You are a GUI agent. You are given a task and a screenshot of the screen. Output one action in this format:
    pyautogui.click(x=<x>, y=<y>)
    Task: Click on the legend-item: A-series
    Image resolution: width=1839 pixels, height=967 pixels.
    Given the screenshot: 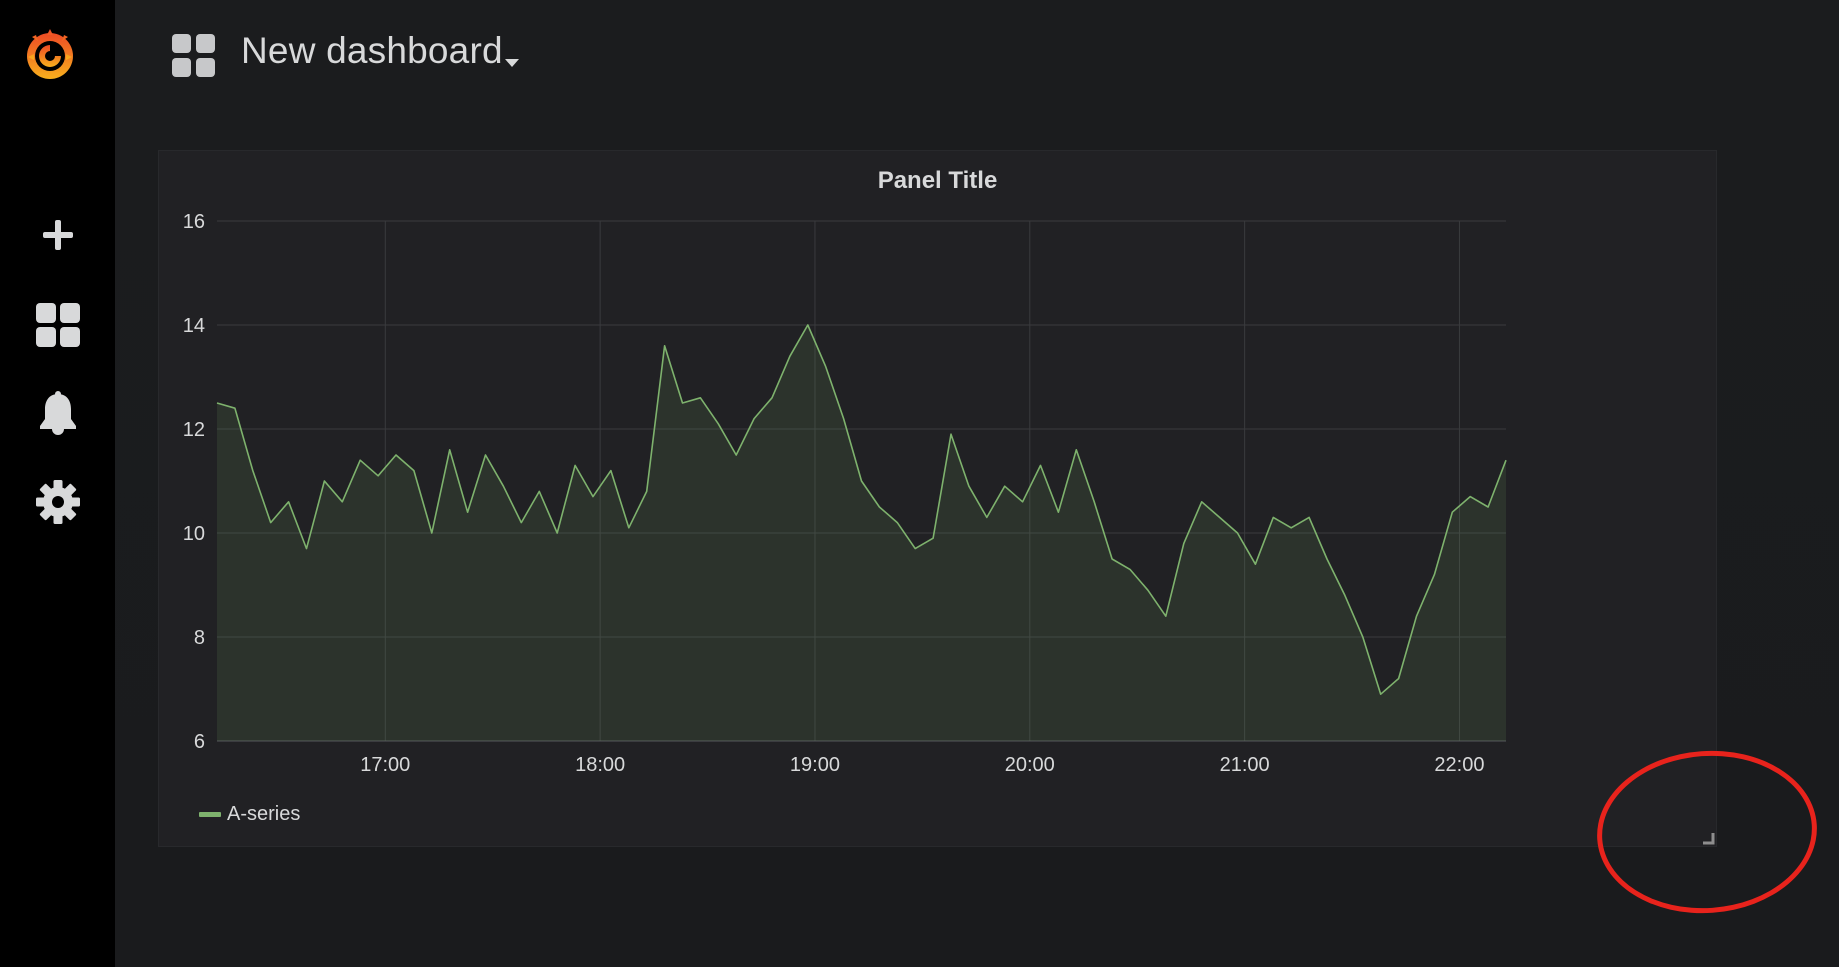 What is the action you would take?
    pyautogui.click(x=249, y=814)
    